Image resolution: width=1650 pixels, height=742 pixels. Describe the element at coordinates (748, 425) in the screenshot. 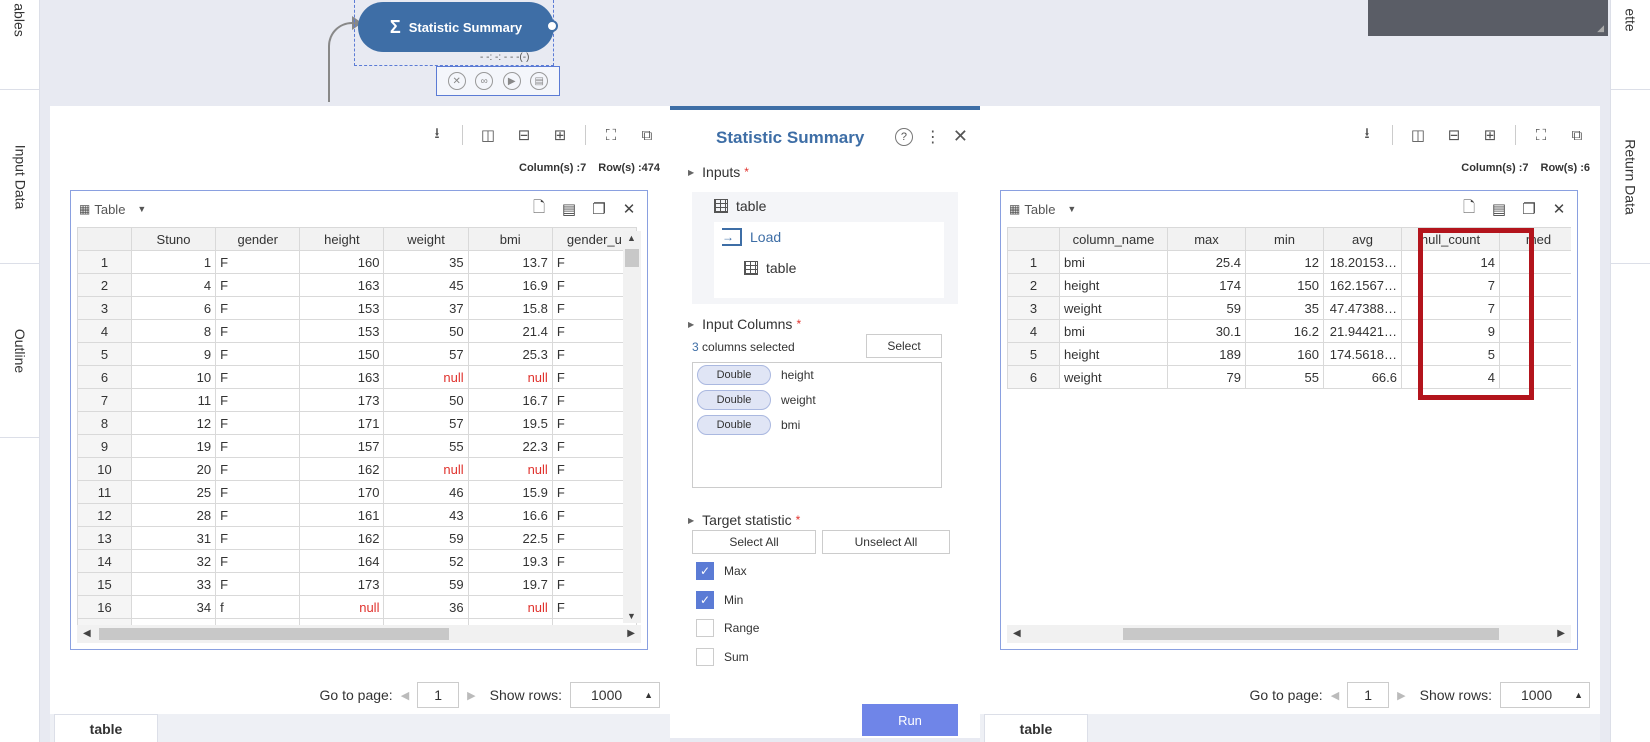

I see `selected-column-item: Double bmi` at that location.